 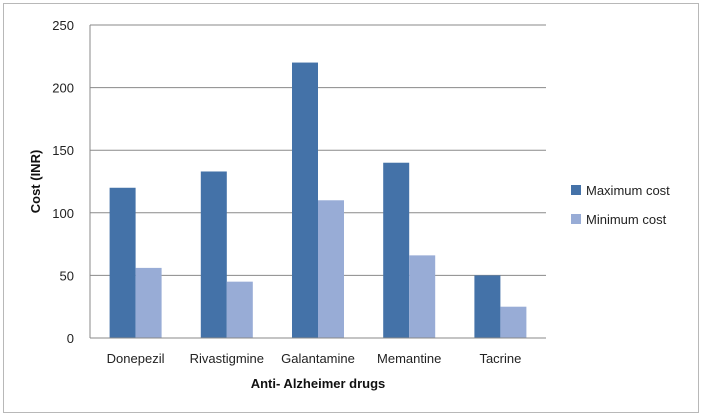 I want to click on legend-swatch-maximum-cost, so click(x=576, y=190).